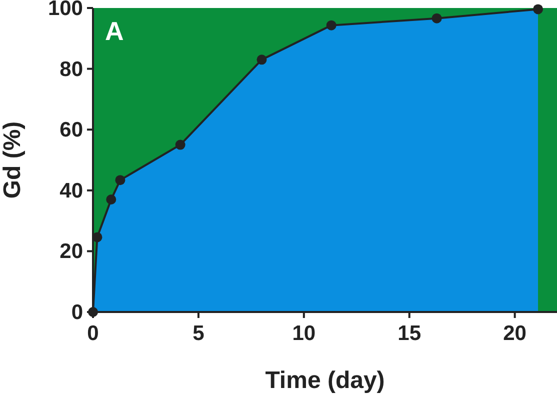 The image size is (557, 402). I want to click on x-tick-label: 20, so click(514, 333).